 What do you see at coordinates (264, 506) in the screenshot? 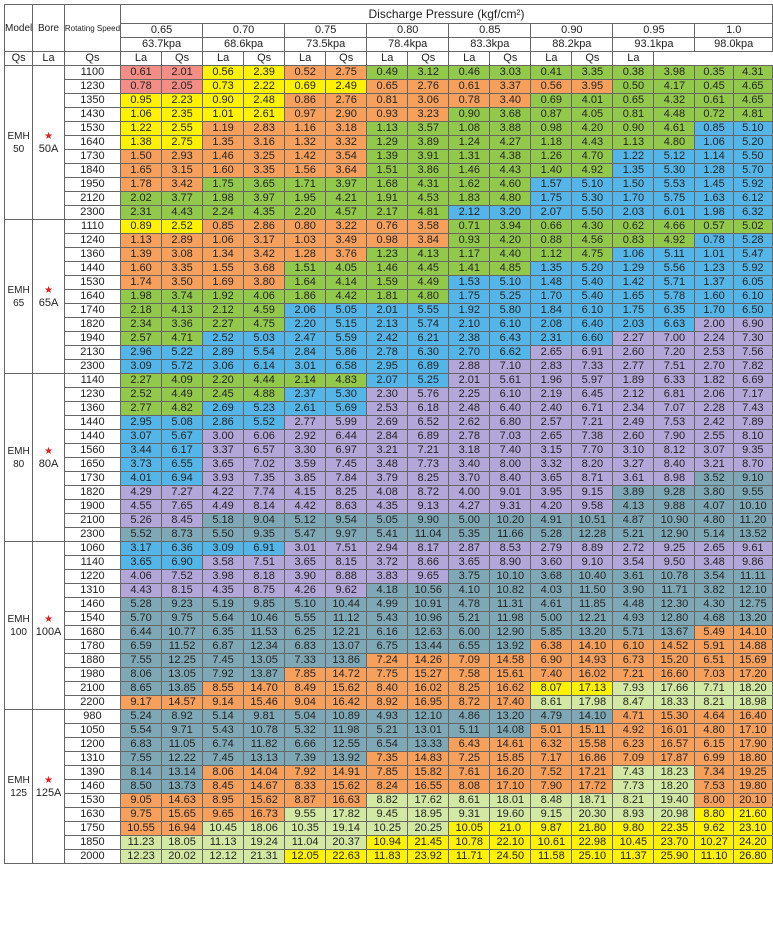
I see `la-value-cell: 8.14` at bounding box center [264, 506].